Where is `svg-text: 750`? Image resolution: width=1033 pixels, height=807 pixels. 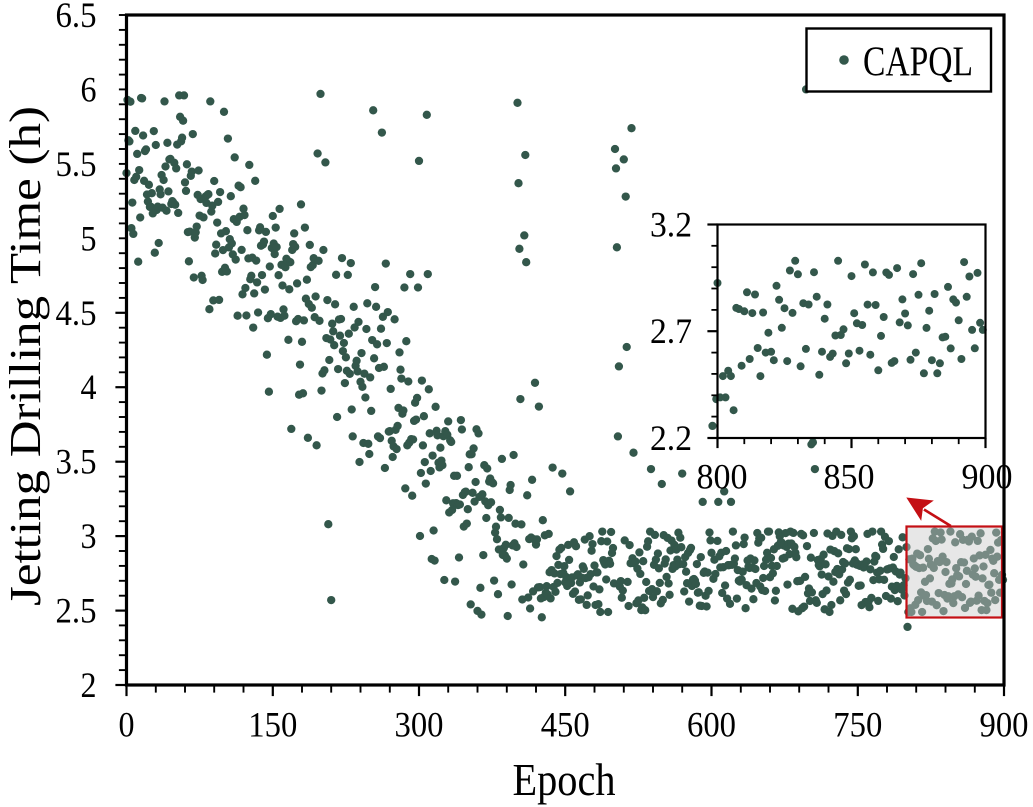
svg-text: 750 is located at coordinates (857, 725).